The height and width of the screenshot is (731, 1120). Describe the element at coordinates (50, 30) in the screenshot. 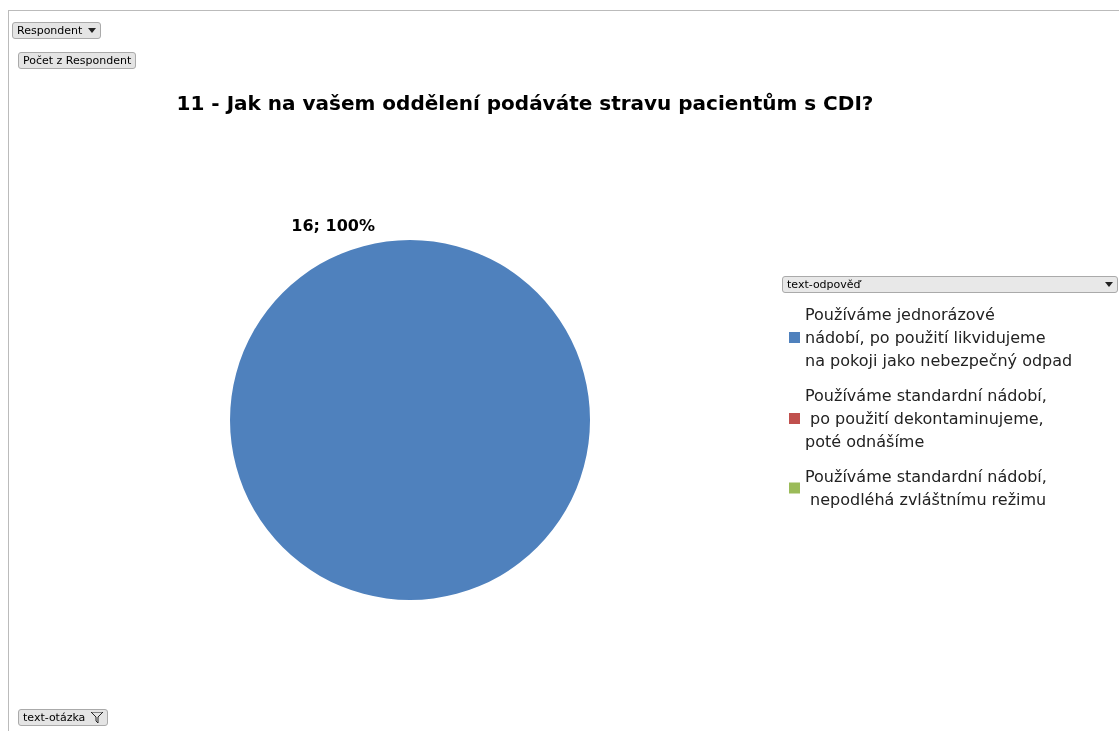

I see `text: Respondent` at that location.